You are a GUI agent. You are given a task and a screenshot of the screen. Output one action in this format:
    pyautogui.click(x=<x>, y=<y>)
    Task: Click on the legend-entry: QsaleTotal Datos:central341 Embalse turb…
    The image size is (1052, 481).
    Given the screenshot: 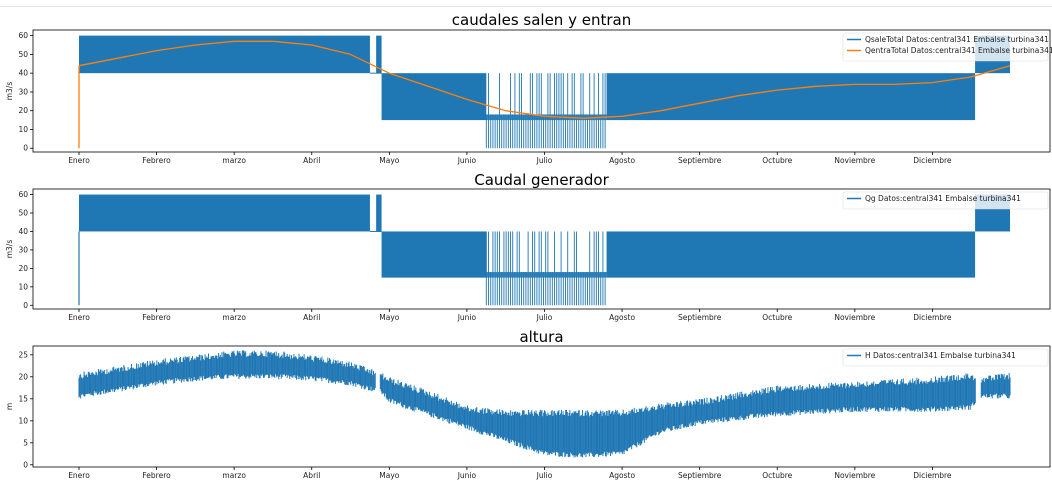 What is the action you would take?
    pyautogui.click(x=957, y=39)
    